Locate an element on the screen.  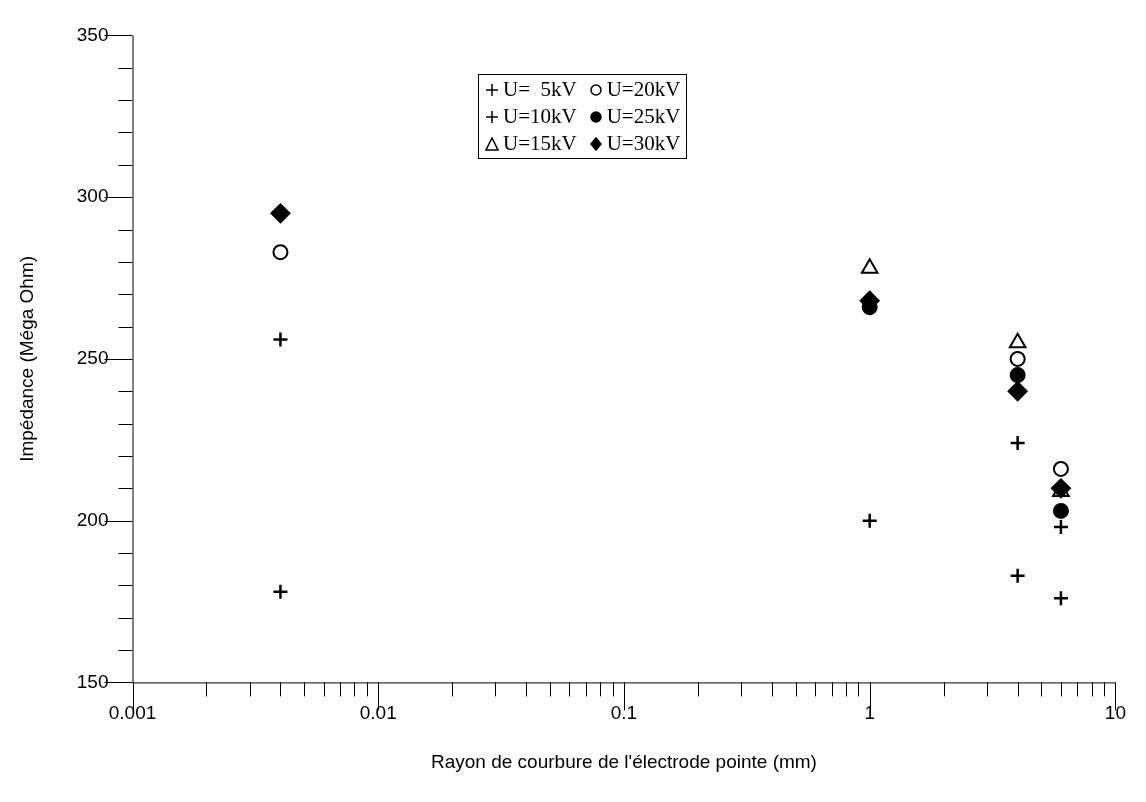
x-tick-label: 0.01 is located at coordinates (378, 713).